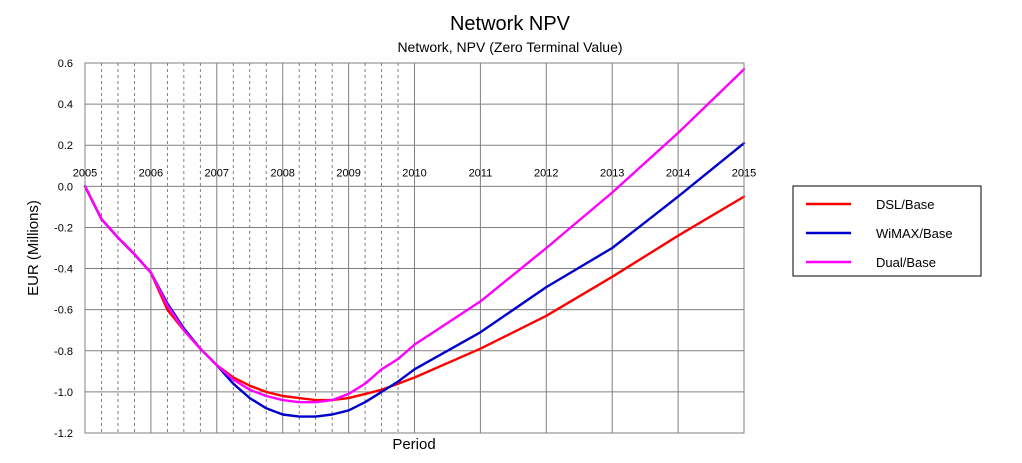 The width and height of the screenshot is (1022, 463). I want to click on legend: DSL/Base WiMAX/Base Dual/Base, so click(887, 231).